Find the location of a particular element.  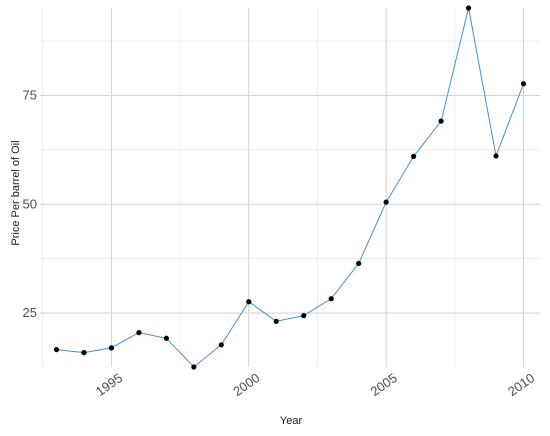

y-tick-label: 50 is located at coordinates (30, 203).